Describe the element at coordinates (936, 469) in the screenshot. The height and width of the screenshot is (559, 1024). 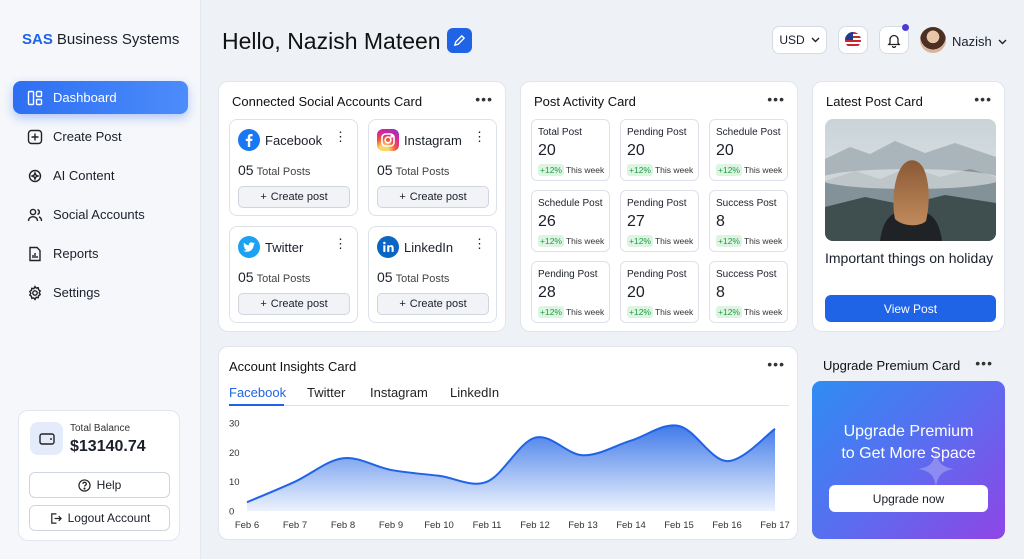
I see `sparkle-icon` at that location.